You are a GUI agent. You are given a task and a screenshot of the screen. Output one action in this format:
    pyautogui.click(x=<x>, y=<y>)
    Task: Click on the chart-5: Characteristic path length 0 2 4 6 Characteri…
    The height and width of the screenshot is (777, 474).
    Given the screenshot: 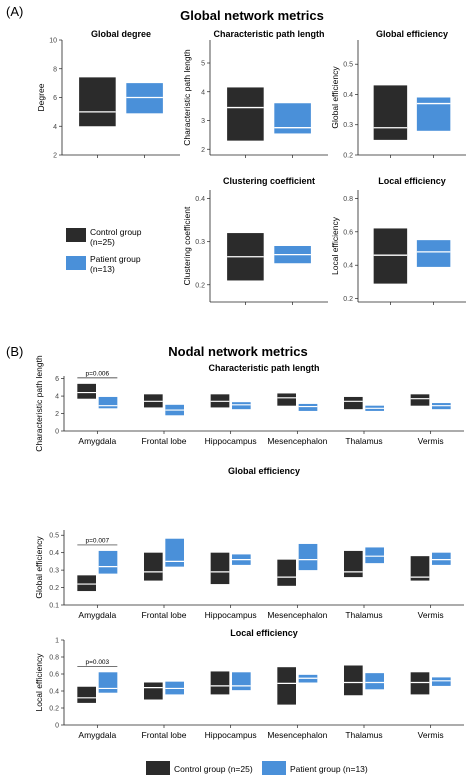 What is the action you would take?
    pyautogui.click(x=249, y=403)
    